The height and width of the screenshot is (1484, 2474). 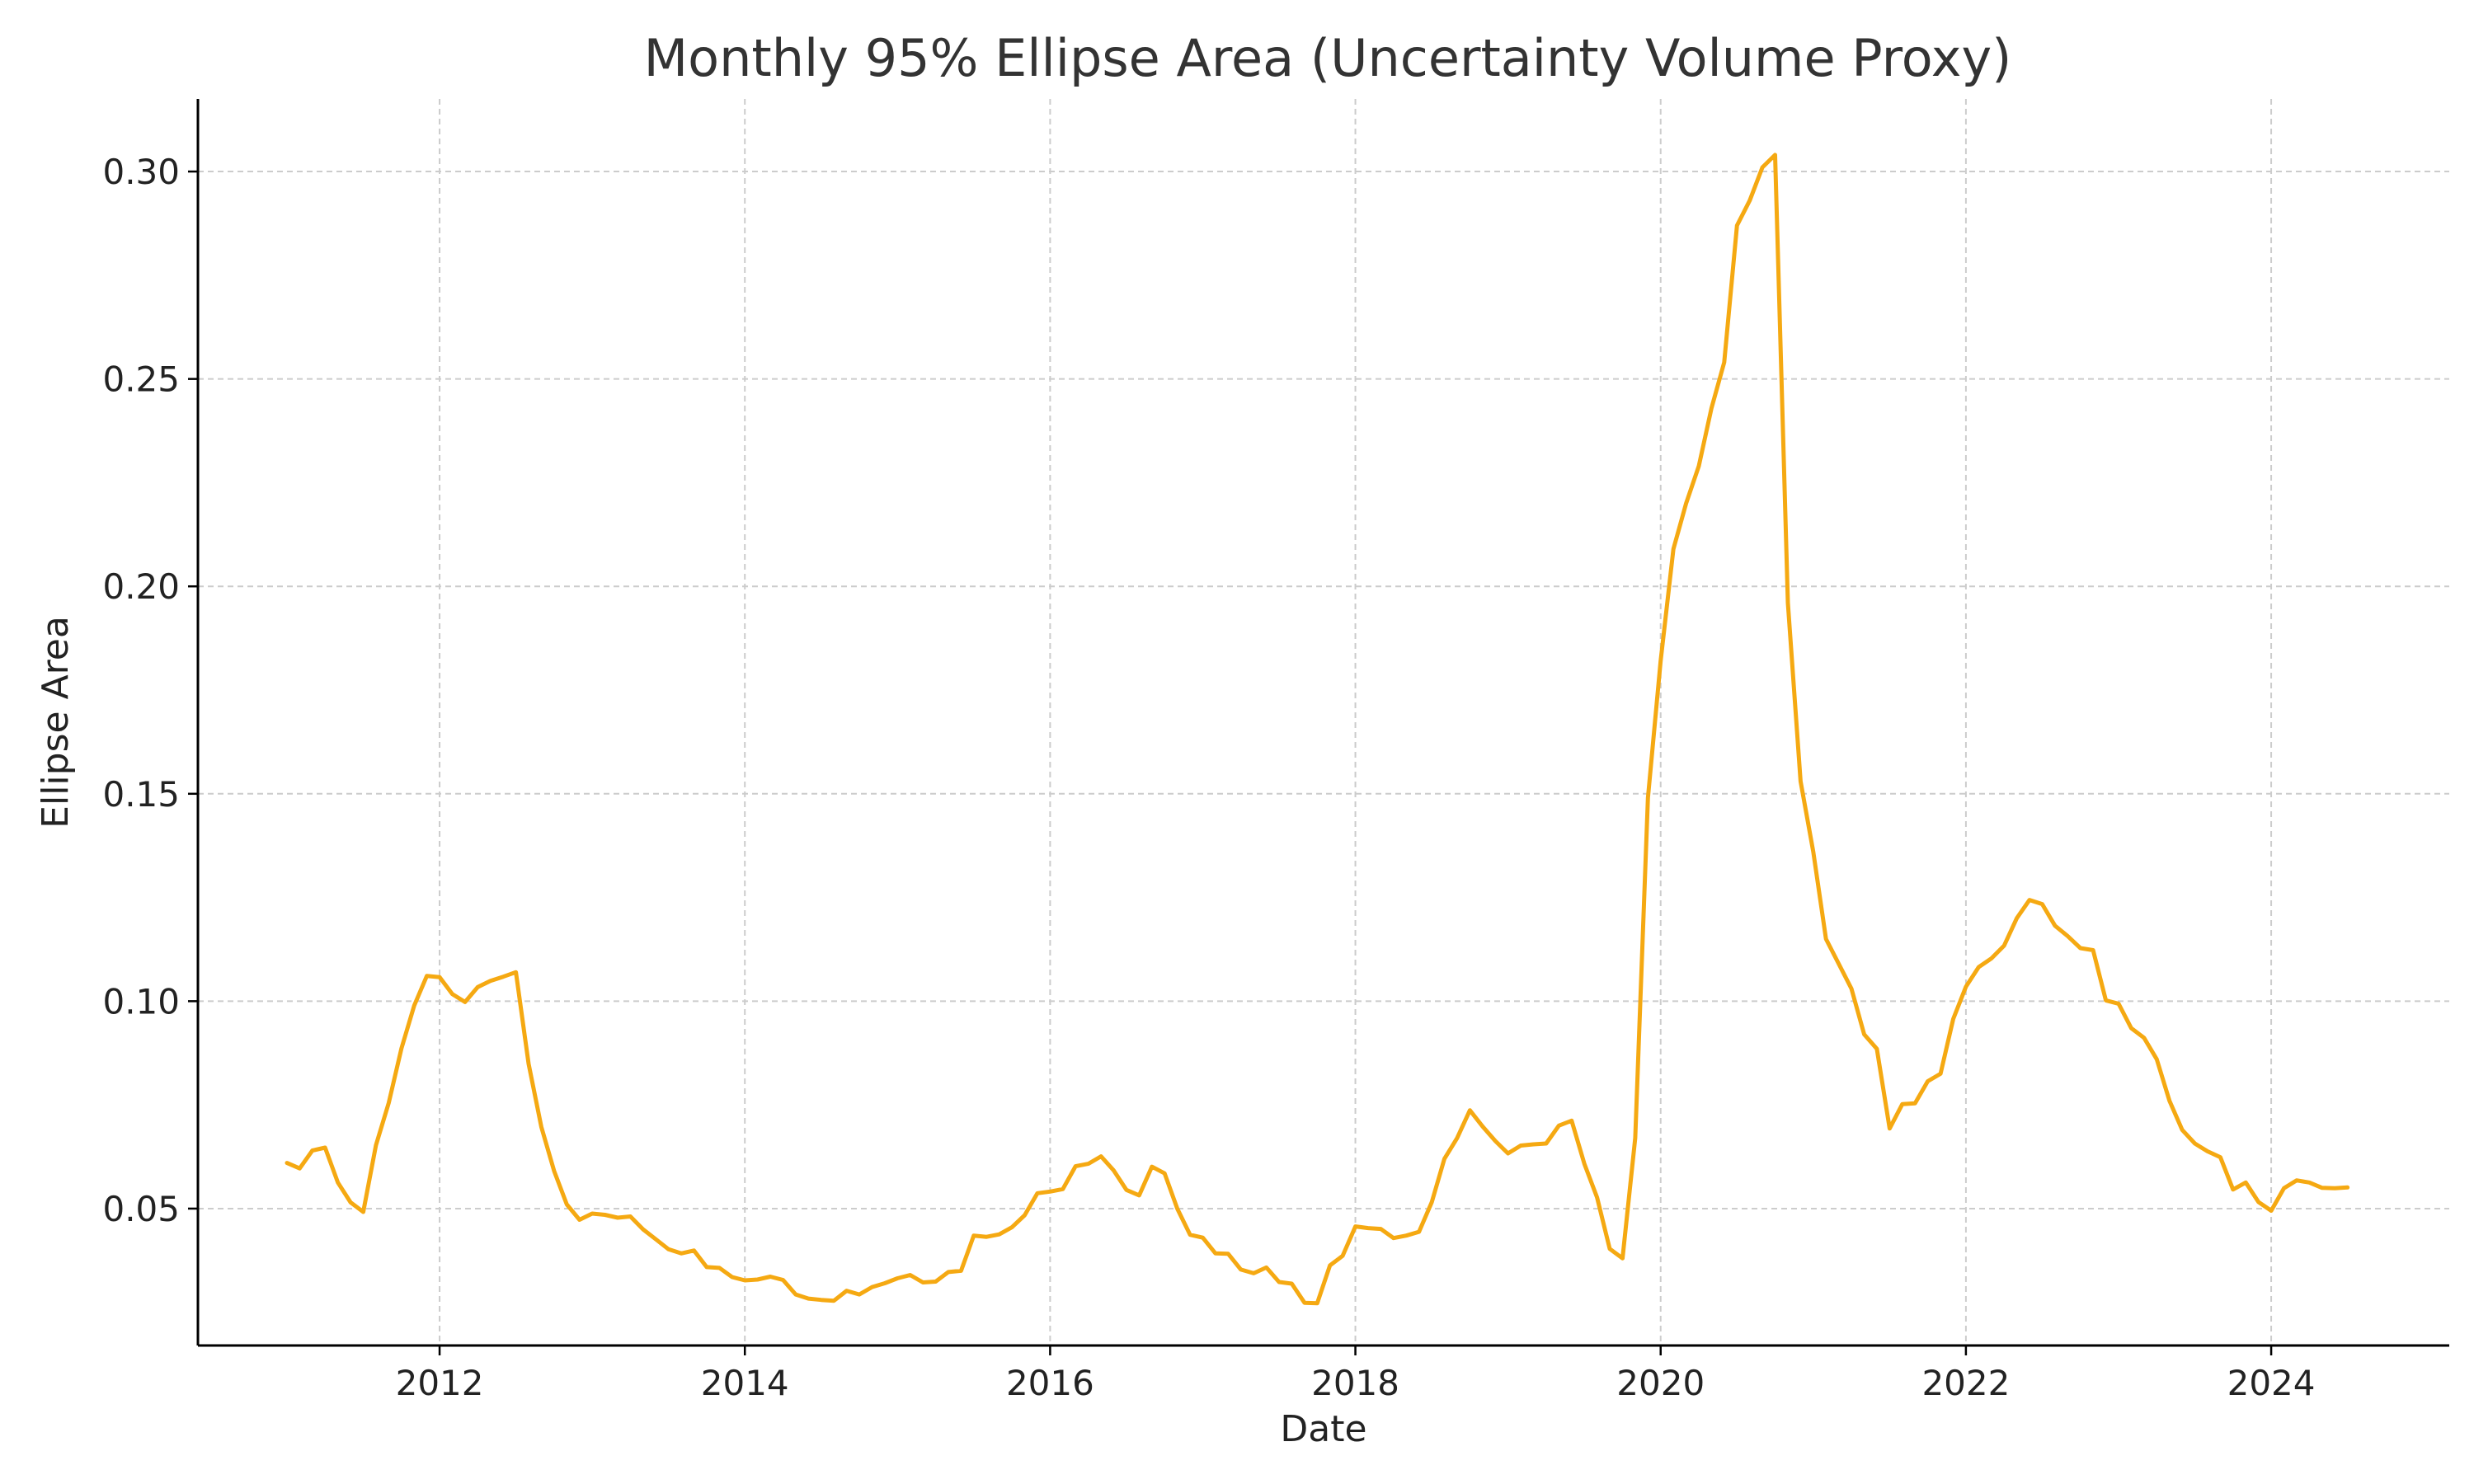 I want to click on x-tick-label: 2018, so click(x=1355, y=1383).